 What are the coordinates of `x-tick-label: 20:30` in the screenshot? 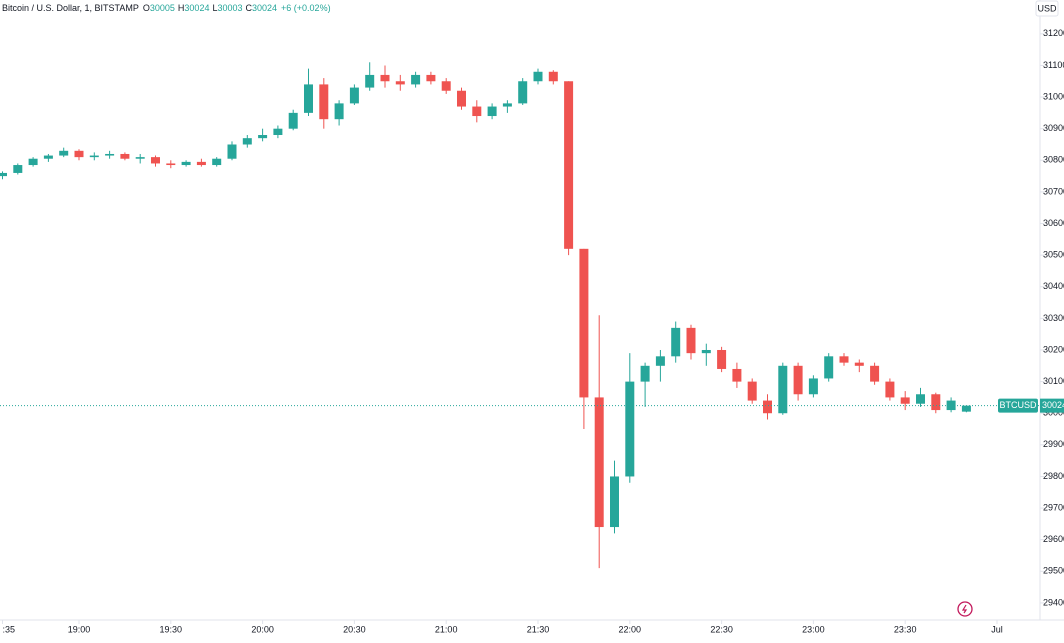 It's located at (354, 629).